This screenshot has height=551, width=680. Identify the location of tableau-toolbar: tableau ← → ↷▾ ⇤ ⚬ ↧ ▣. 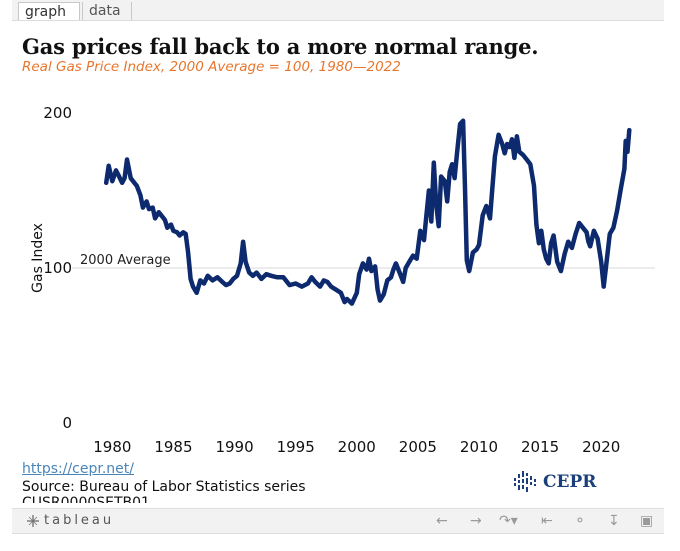
(338, 521).